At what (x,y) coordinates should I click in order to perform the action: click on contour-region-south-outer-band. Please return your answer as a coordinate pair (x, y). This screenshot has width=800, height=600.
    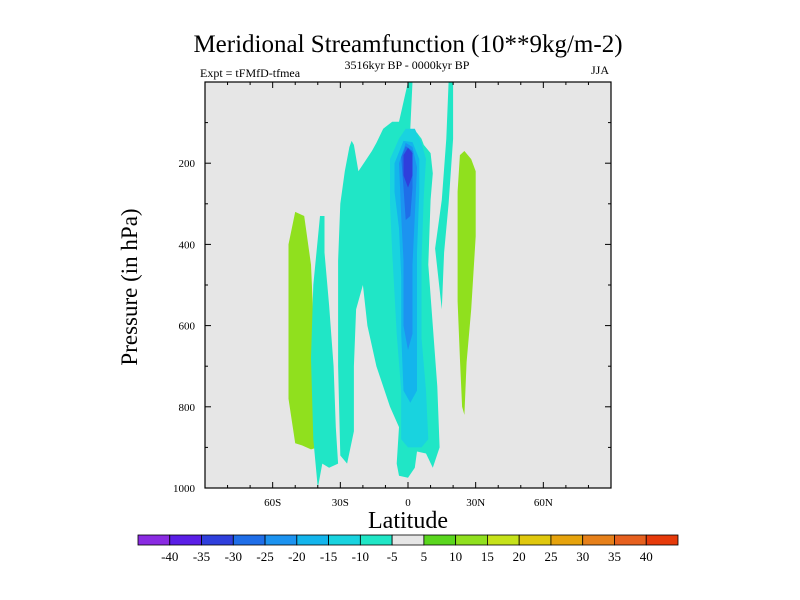
    Looking at the image, I should click on (325, 352).